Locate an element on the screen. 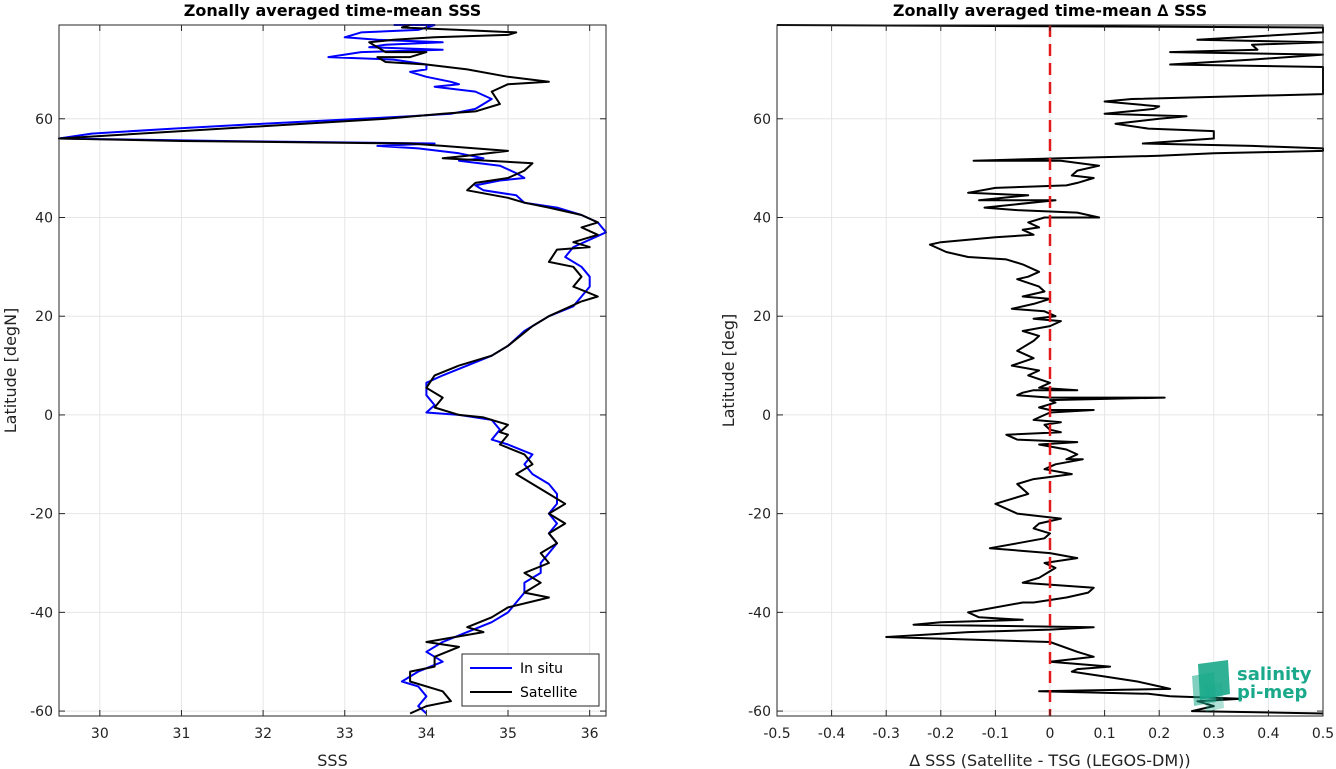 The height and width of the screenshot is (769, 1336). delta-x-tick-label: 0 is located at coordinates (1050, 734).